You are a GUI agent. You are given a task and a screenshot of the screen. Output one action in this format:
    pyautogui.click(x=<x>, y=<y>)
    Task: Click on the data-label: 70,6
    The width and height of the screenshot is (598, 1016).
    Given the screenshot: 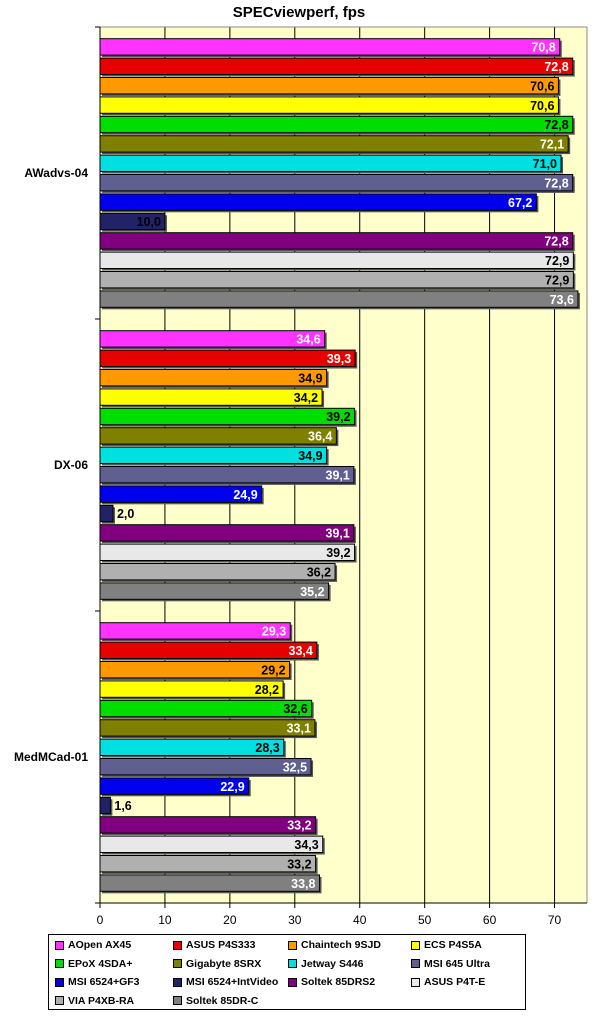 What is the action you would take?
    pyautogui.click(x=542, y=86)
    